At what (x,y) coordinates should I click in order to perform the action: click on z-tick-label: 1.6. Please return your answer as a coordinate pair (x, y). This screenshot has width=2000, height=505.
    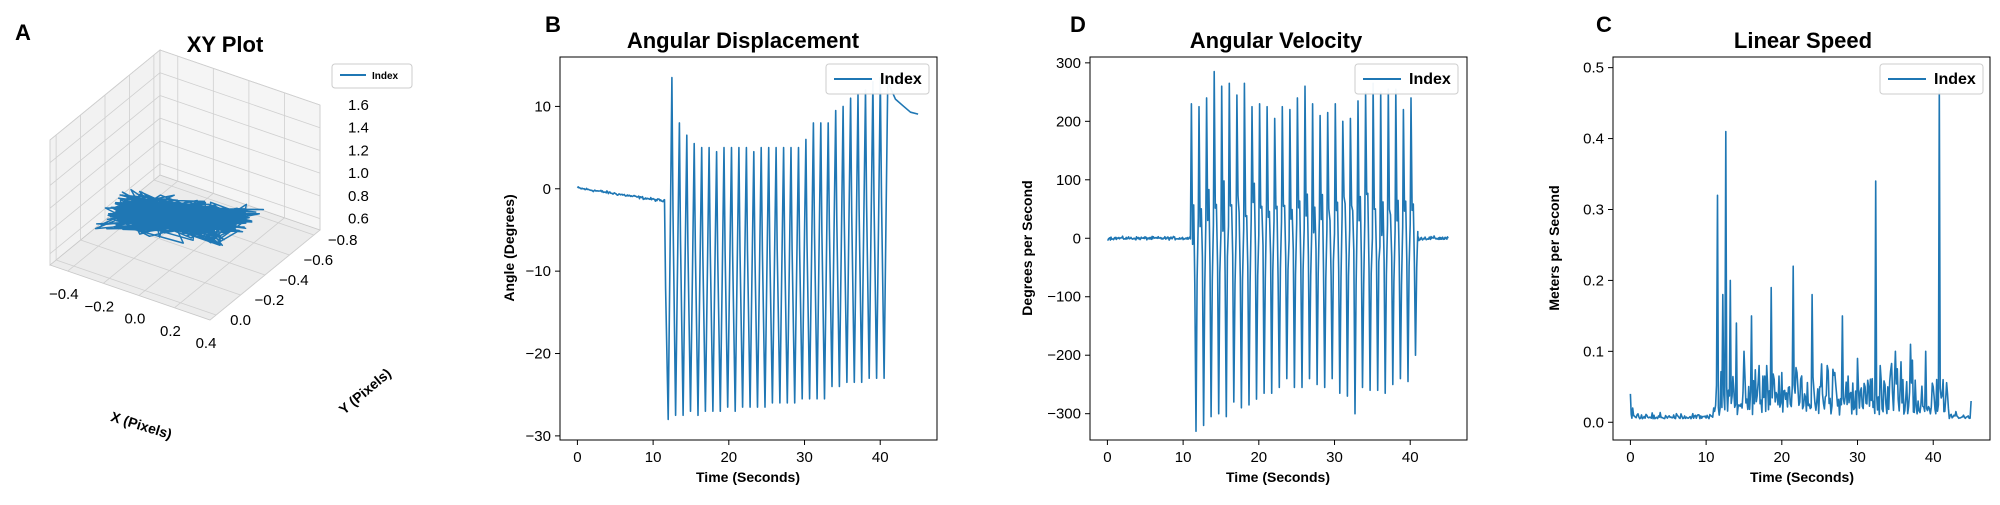
    Looking at the image, I should click on (358, 105).